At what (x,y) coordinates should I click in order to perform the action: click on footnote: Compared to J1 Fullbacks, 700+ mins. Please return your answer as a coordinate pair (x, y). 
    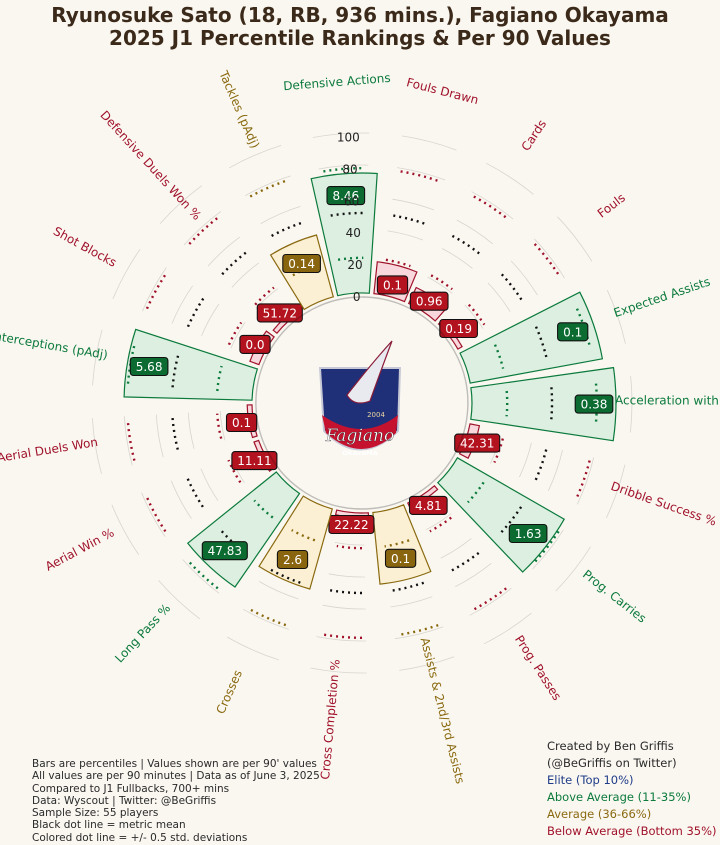
    Looking at the image, I should click on (131, 788).